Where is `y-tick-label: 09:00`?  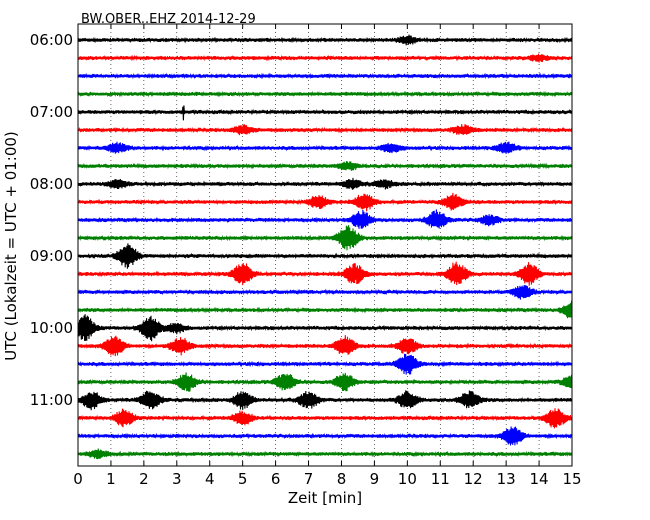
y-tick-label: 09:00 is located at coordinates (51, 256).